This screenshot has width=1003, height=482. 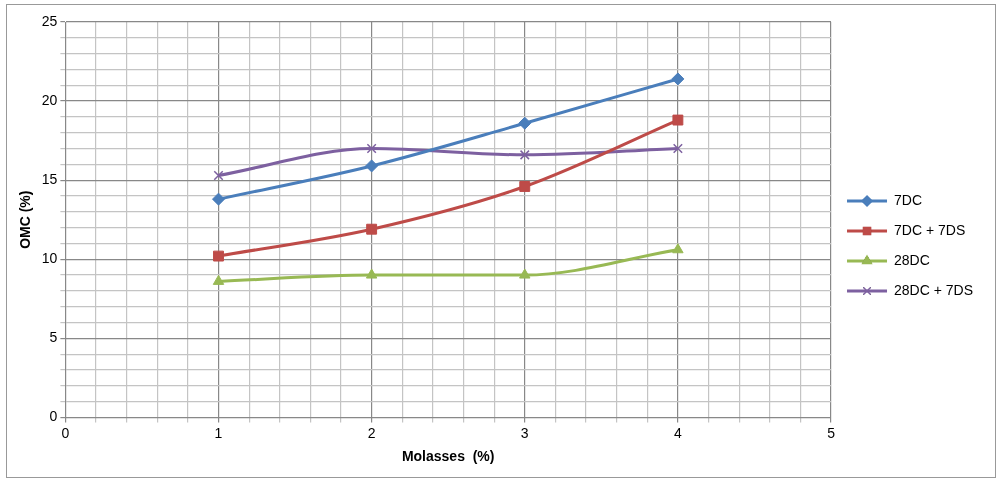 I want to click on legend-label: 7DC, so click(x=908, y=199).